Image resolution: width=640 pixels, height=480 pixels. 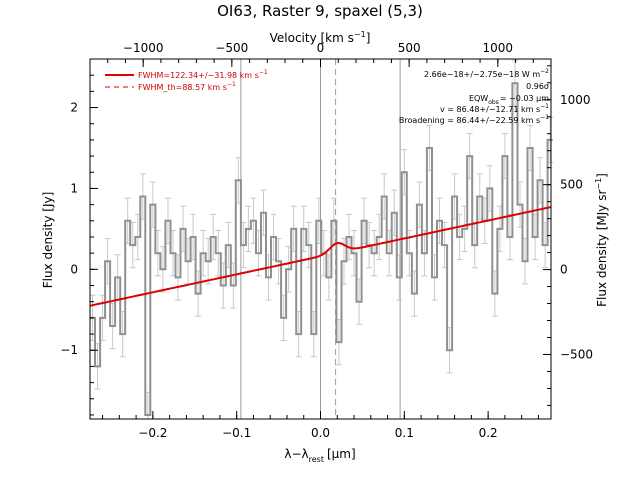 What do you see at coordinates (601, 240) in the screenshot?
I see `y-axis-label-right: Flux density [MJy sr−1]` at bounding box center [601, 240].